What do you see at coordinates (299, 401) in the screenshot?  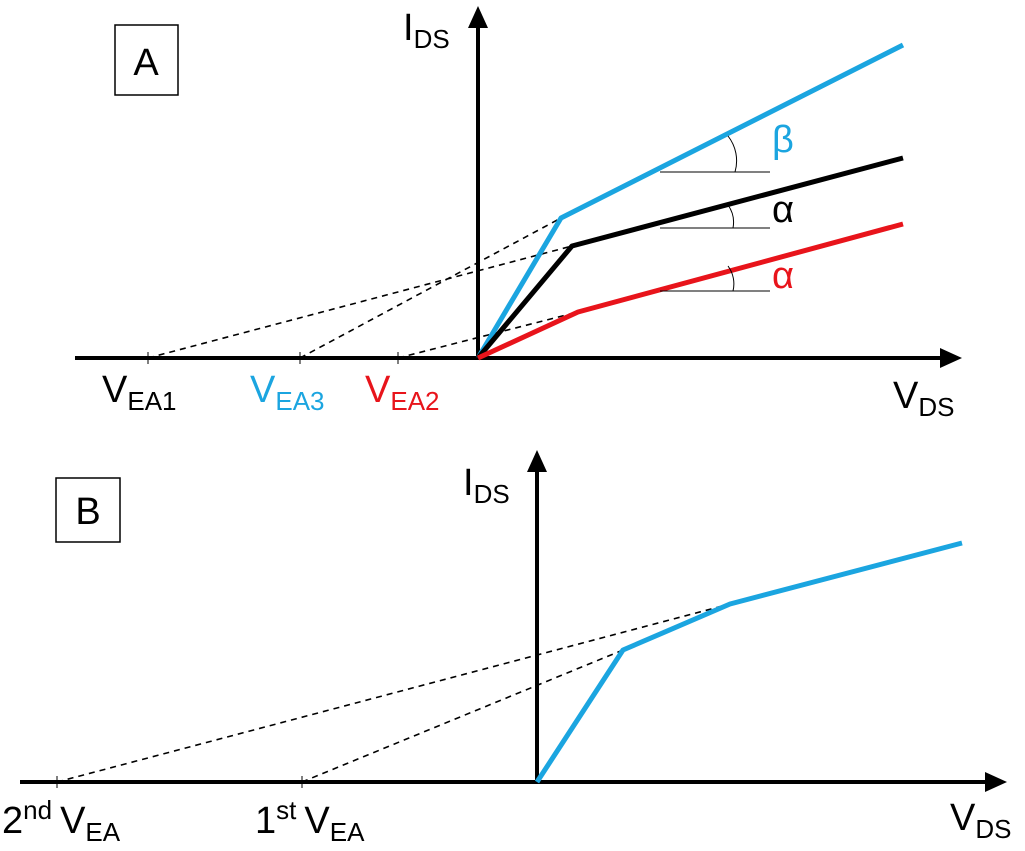 I see `text-part: EA3` at bounding box center [299, 401].